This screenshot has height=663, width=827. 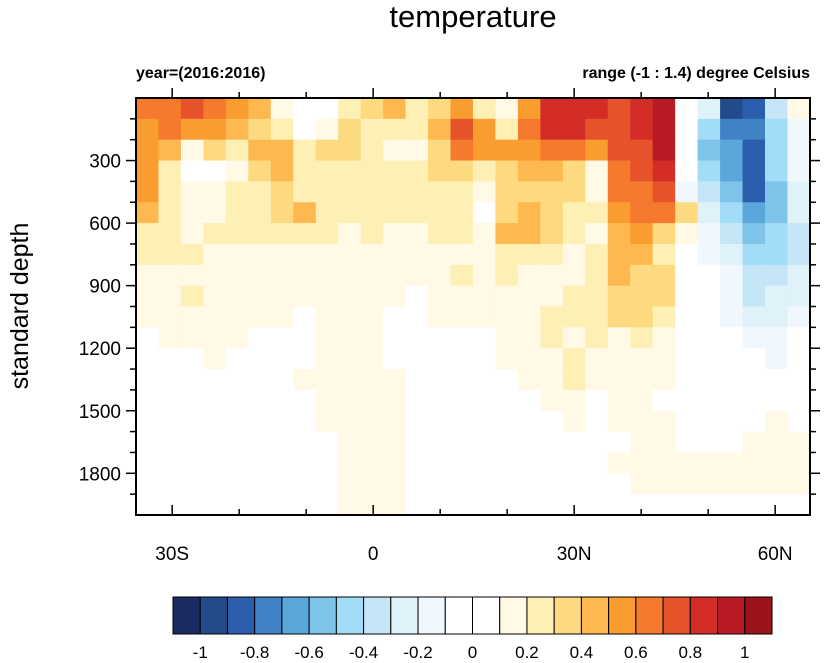 I want to click on colorbar-label: 1, so click(x=744, y=652).